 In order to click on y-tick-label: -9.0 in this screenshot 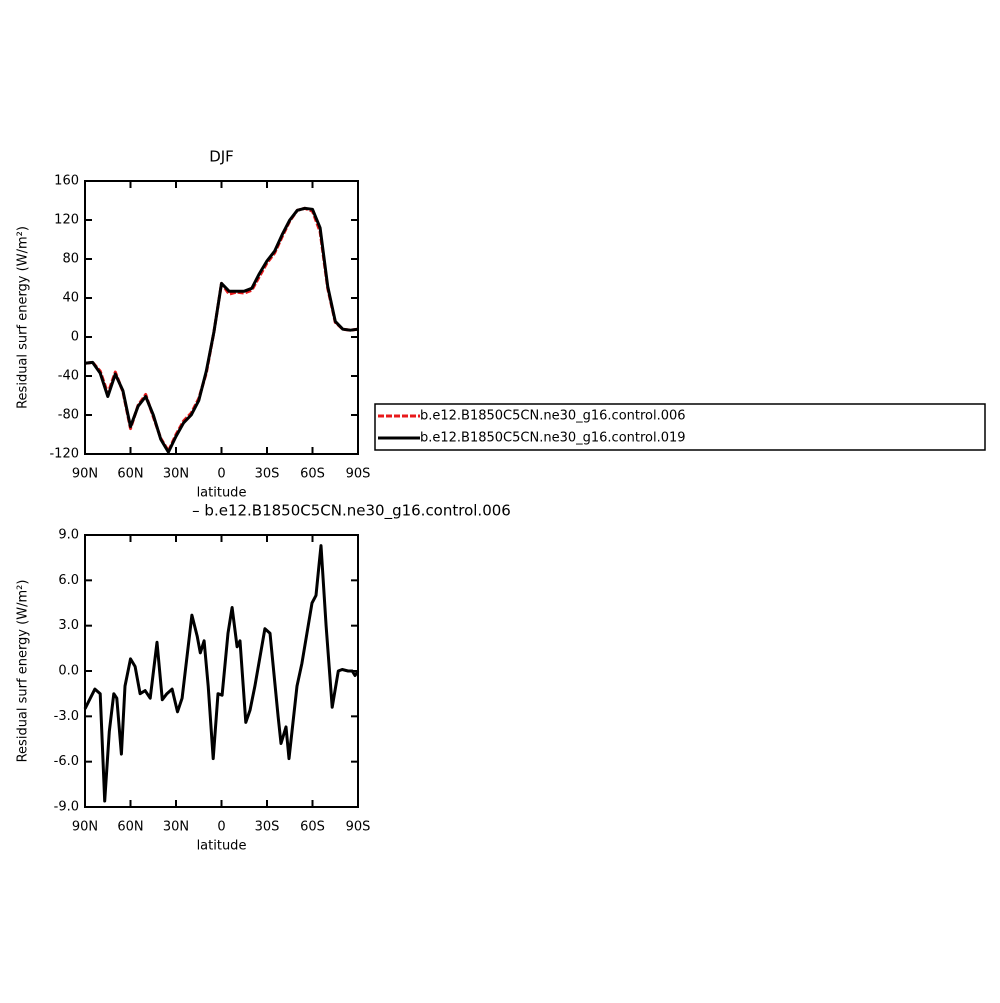, I will do `click(66, 807)`.